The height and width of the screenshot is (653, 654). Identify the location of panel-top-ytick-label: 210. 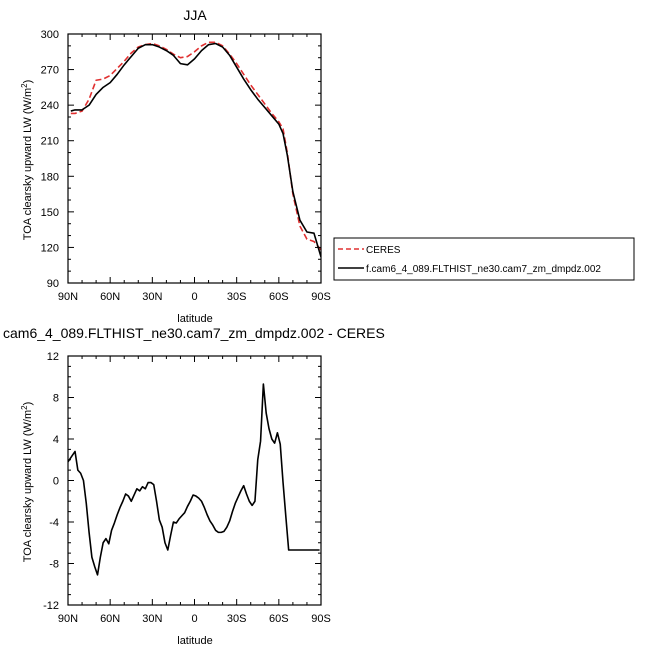
(50, 142).